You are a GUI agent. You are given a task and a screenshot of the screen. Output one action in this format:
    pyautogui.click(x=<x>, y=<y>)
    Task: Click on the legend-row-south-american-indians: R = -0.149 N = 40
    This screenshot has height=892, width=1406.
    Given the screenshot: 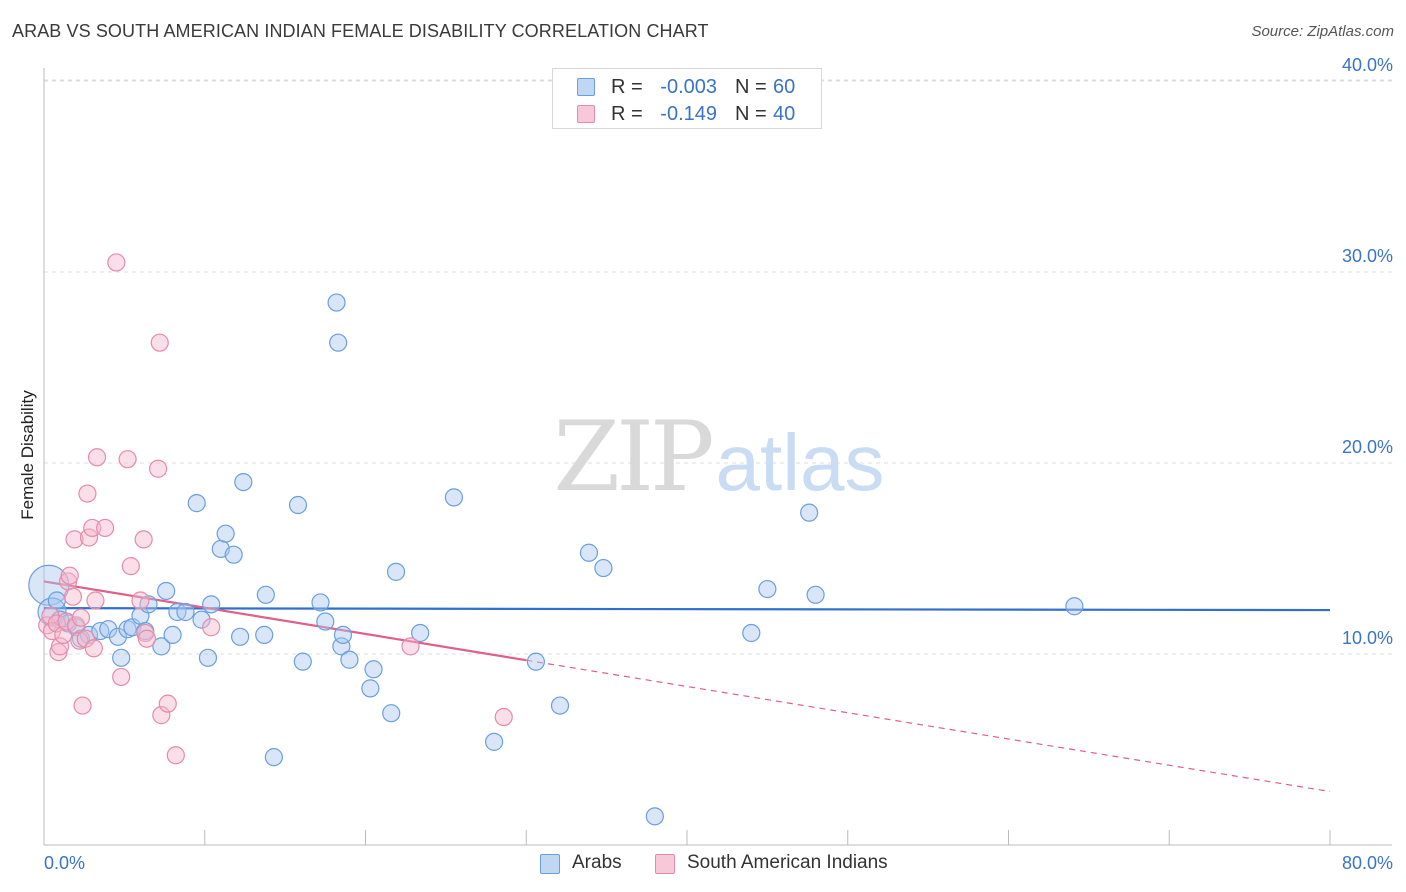 What is the action you would take?
    pyautogui.click(x=687, y=114)
    